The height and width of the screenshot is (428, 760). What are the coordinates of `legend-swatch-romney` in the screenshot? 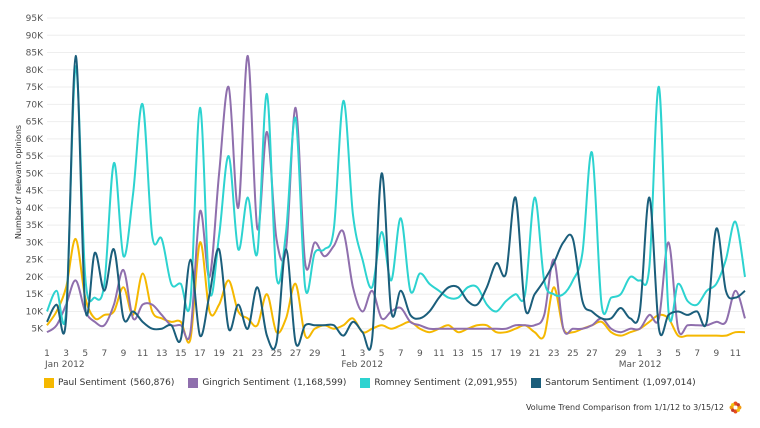 It's located at (365, 383).